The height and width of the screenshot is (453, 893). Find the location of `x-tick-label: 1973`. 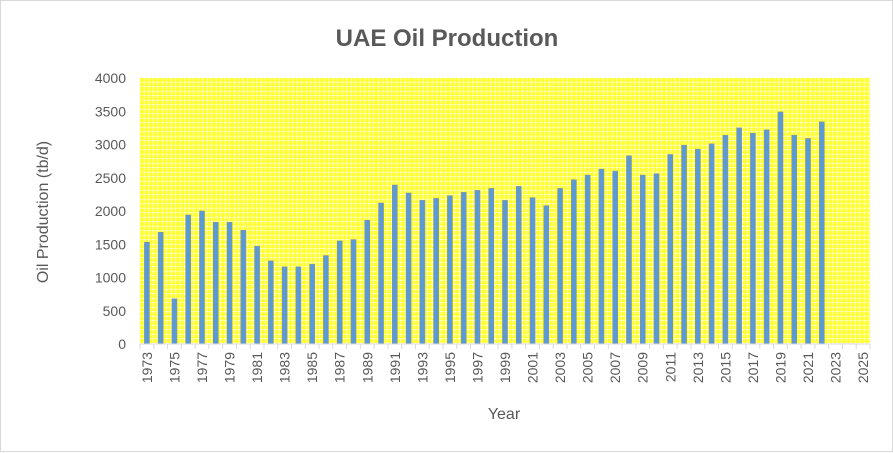

x-tick-label: 1973 is located at coordinates (147, 367).